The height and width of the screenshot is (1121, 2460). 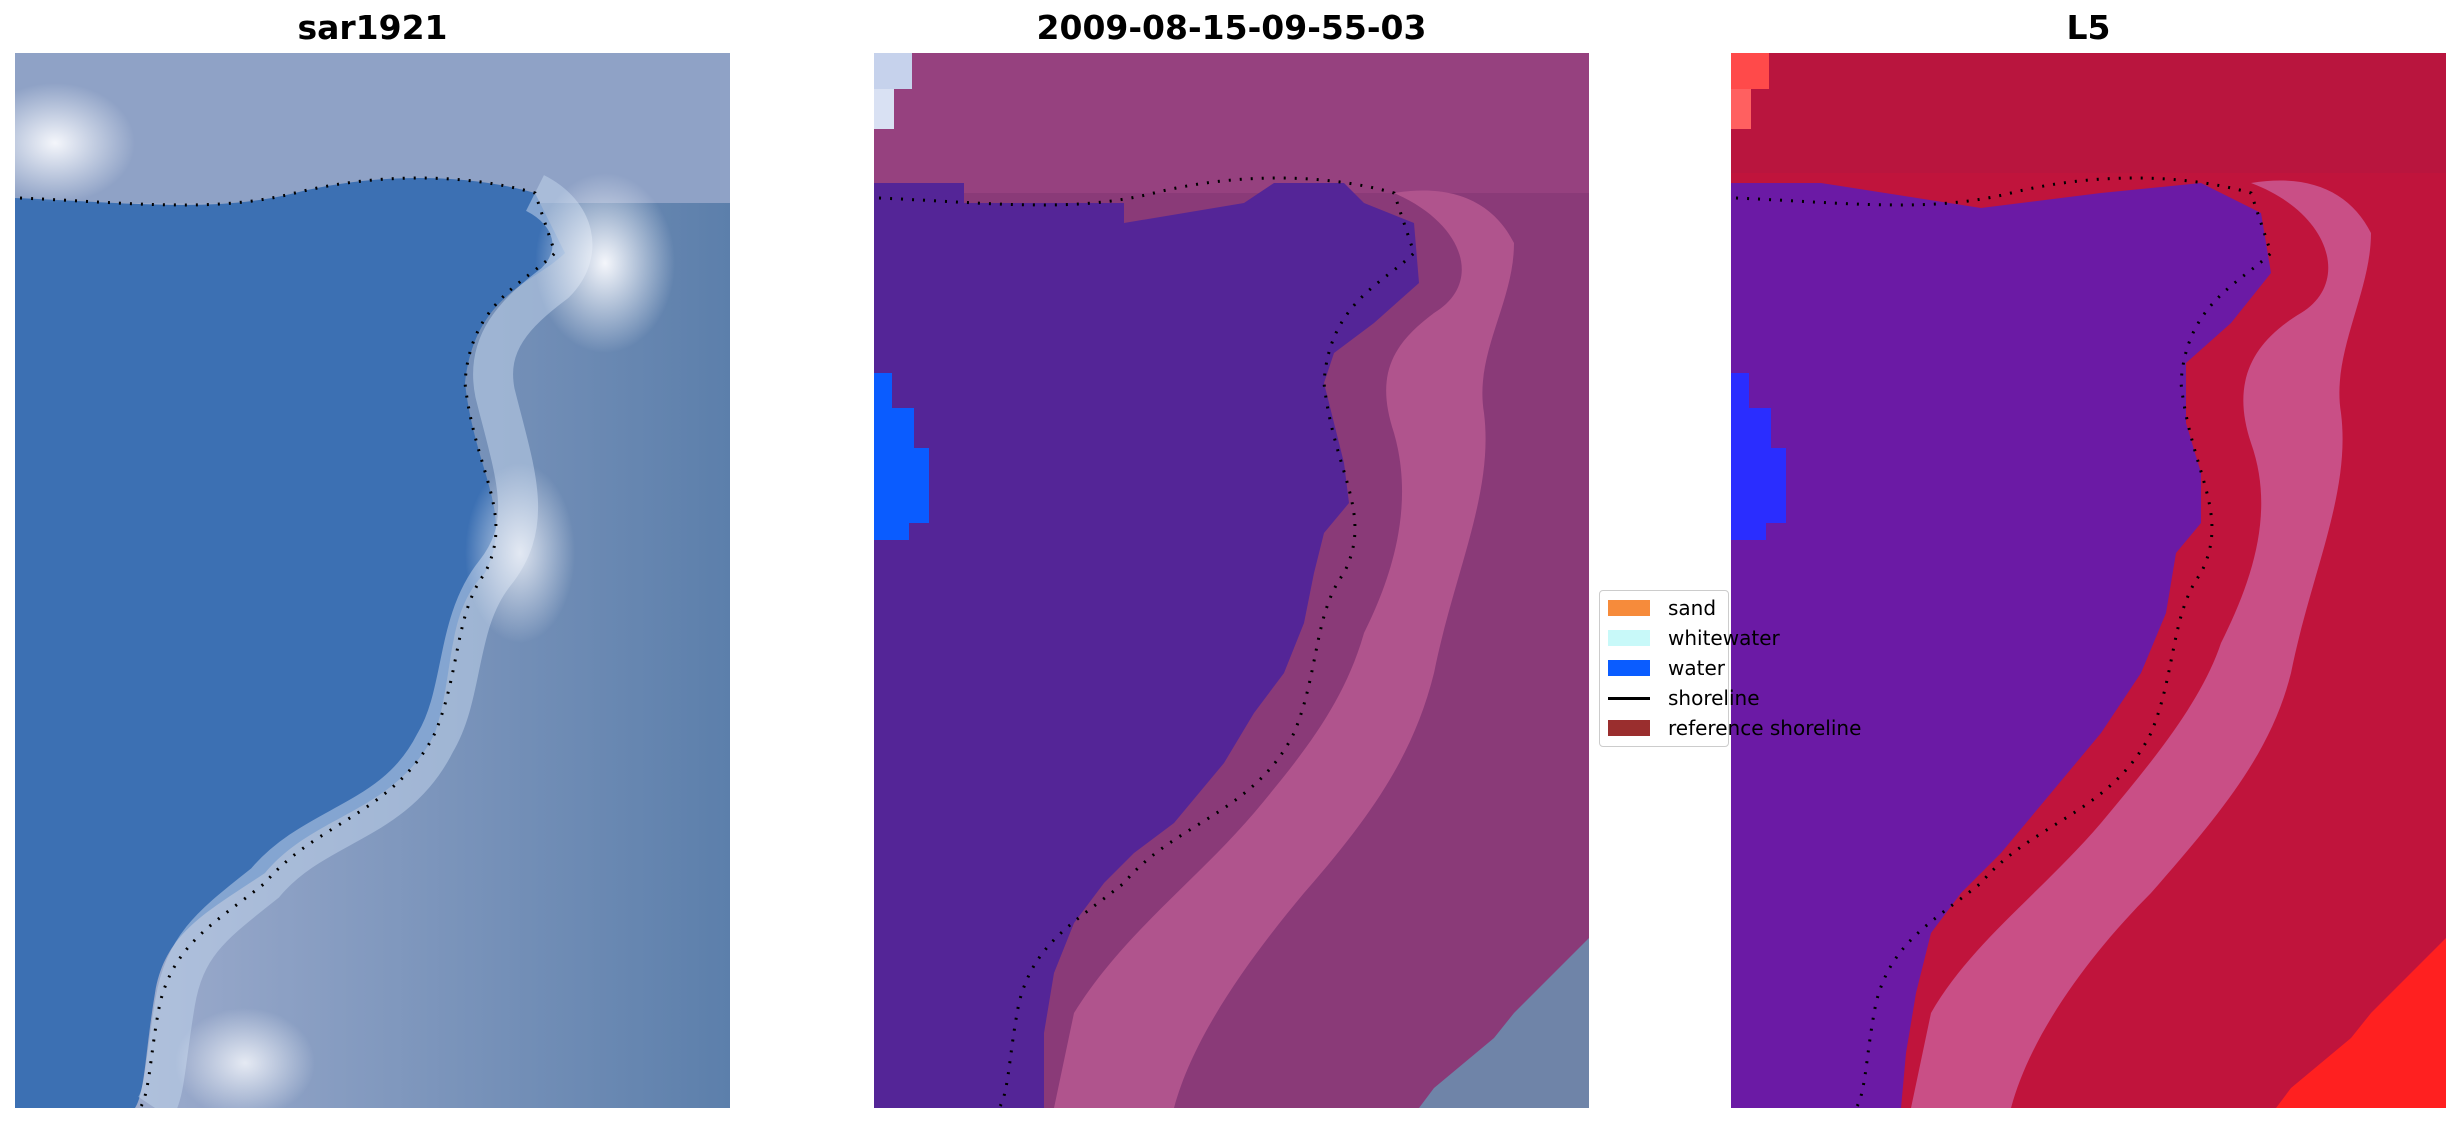 I want to click on legend-item-shoreline: shoreline, so click(x=1684, y=698).